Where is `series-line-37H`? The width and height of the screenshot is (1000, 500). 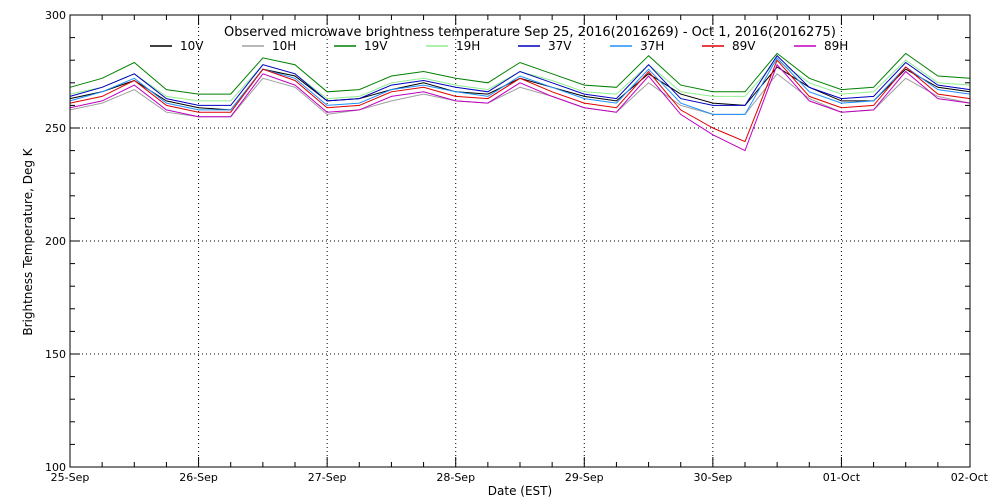
series-line-37H is located at coordinates (520, 86).